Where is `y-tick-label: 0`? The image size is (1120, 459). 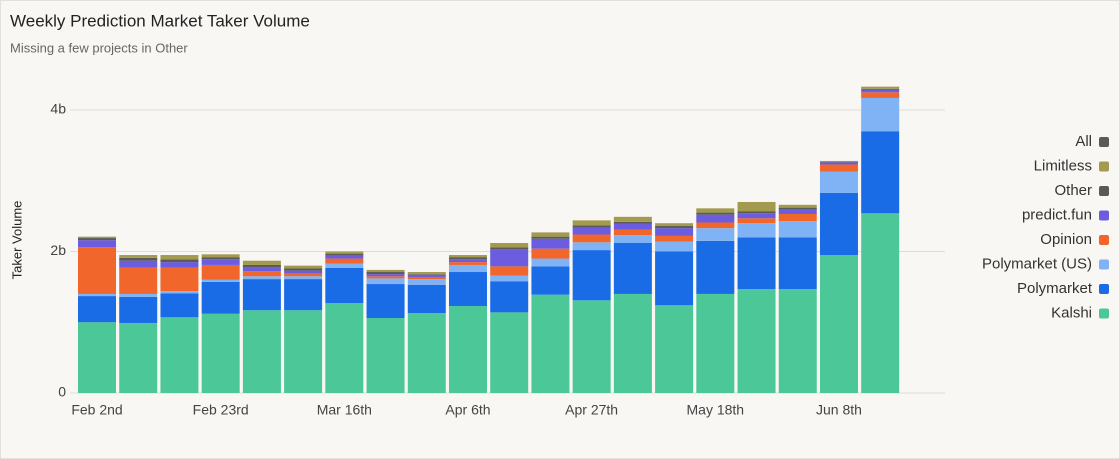
y-tick-label: 0 is located at coordinates (62, 392).